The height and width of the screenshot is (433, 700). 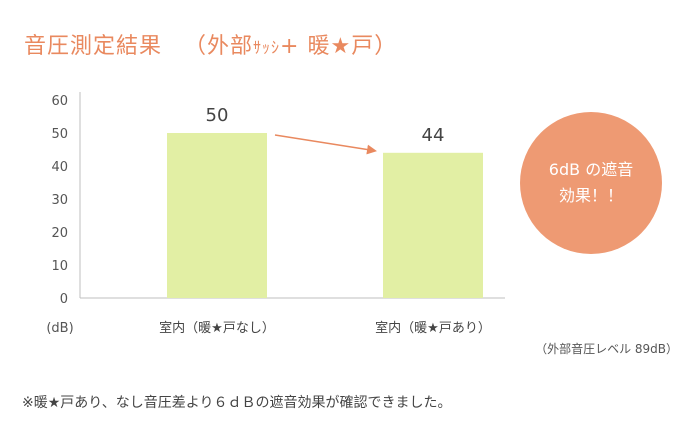 What do you see at coordinates (325, 328) in the screenshot?
I see `category-labels-group: 室内（暖★戸なし） 室内（暖★戸あり）` at bounding box center [325, 328].